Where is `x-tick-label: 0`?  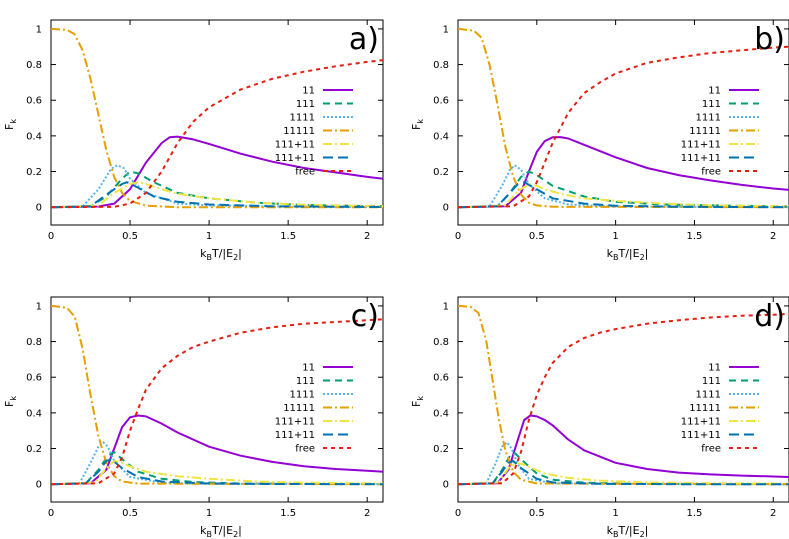
x-tick-label: 0 is located at coordinates (458, 513).